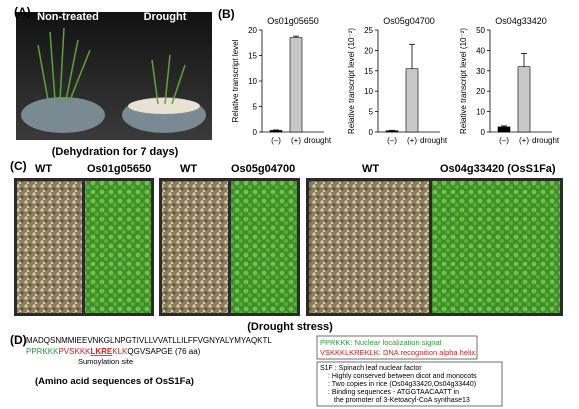 The height and width of the screenshot is (409, 579). Describe the element at coordinates (293, 21) in the screenshot. I see `chart-title: Os01g05650` at that location.